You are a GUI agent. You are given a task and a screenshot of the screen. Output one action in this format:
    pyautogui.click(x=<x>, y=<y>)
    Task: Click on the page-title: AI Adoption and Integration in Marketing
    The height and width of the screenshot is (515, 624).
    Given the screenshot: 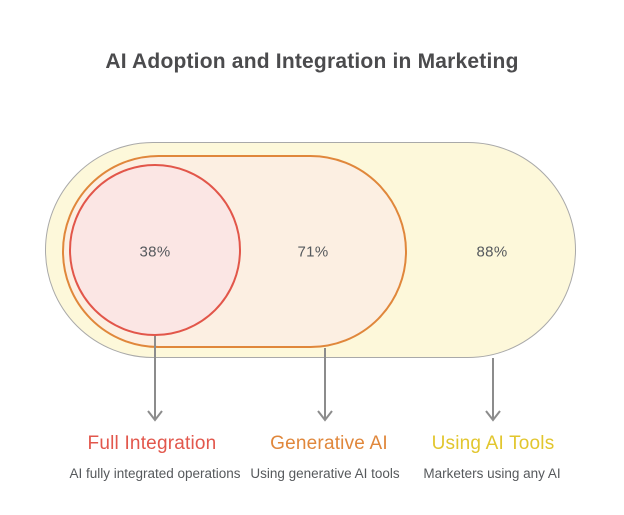 What is the action you would take?
    pyautogui.click(x=312, y=61)
    